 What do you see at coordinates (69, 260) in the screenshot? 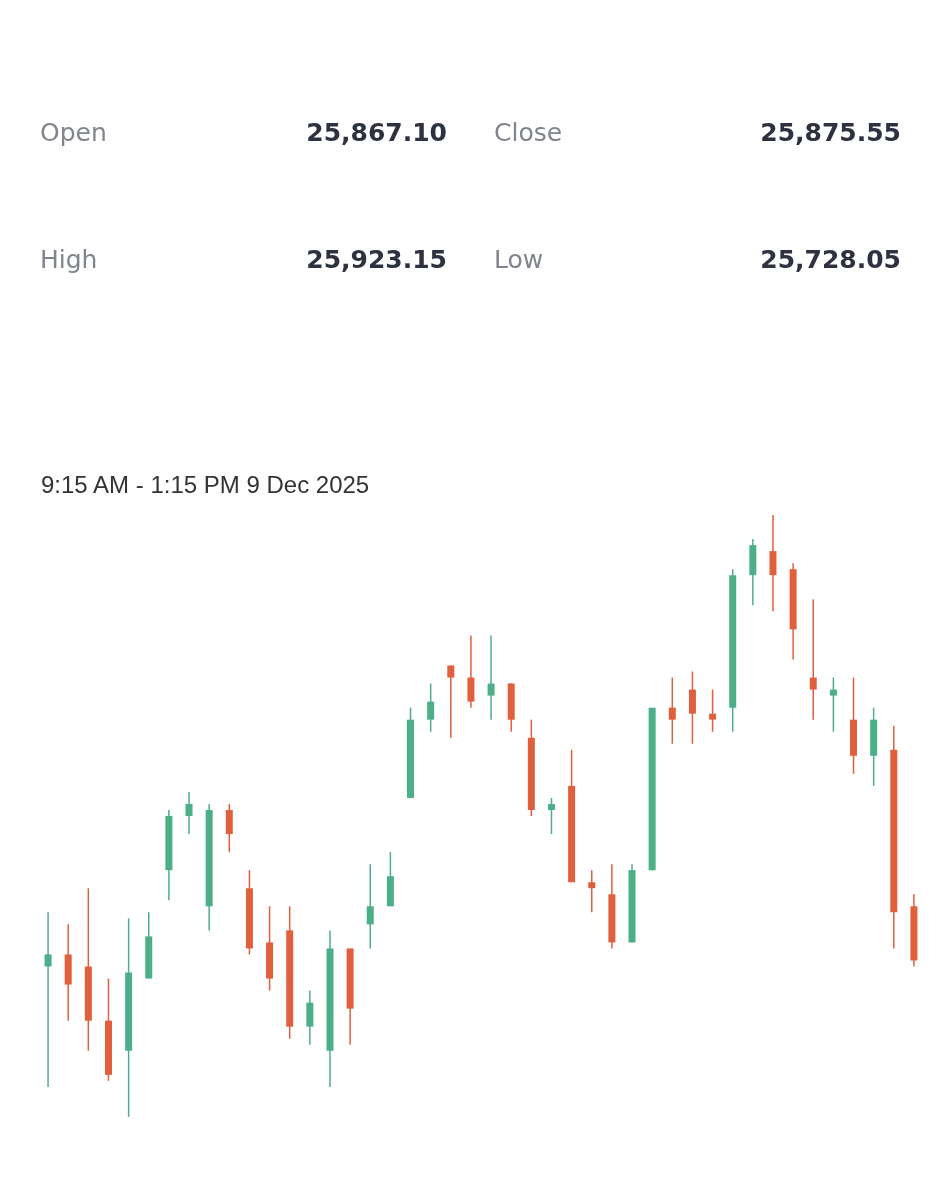
I see `text: High` at bounding box center [69, 260].